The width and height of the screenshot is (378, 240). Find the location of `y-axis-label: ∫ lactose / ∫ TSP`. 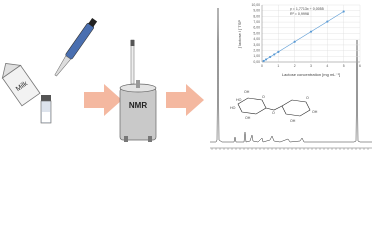

y-axis-label: ∫ lactose / ∫ TSP is located at coordinates (239, 34).